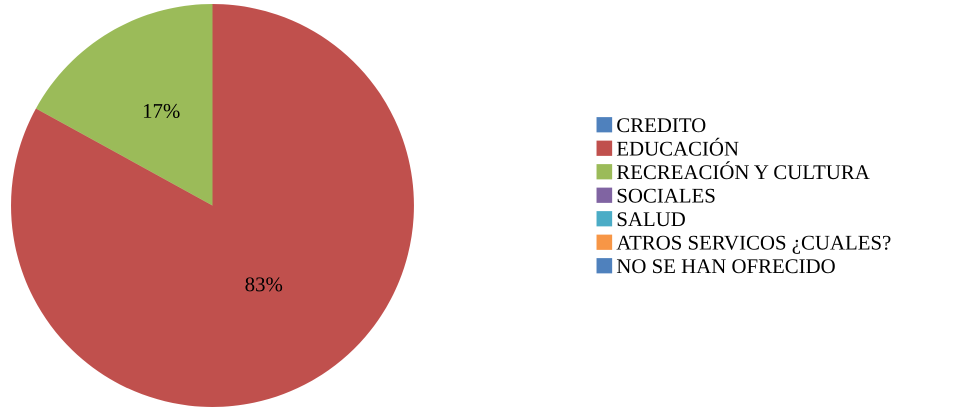 The height and width of the screenshot is (411, 955). What do you see at coordinates (677, 147) in the screenshot?
I see `legend-label: EDUCACIÓN` at bounding box center [677, 147].